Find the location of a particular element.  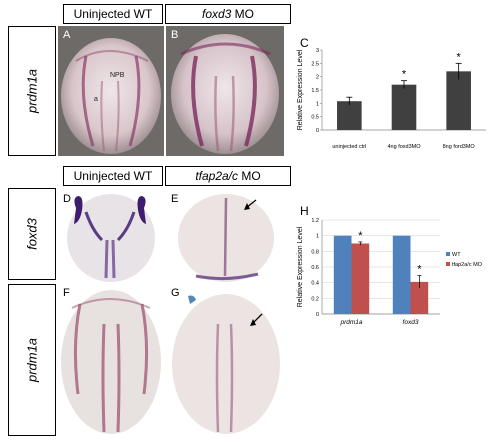

panel-f-image: F is located at coordinates (111, 360).